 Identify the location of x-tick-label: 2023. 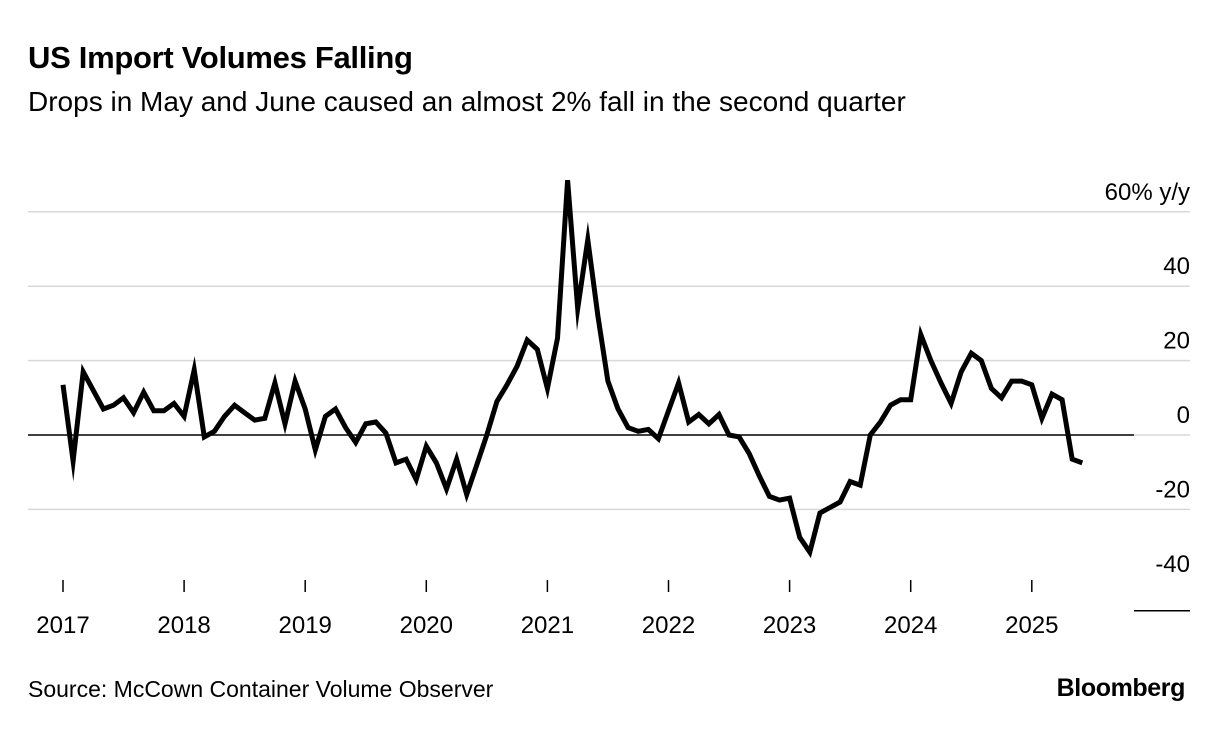
(789, 625).